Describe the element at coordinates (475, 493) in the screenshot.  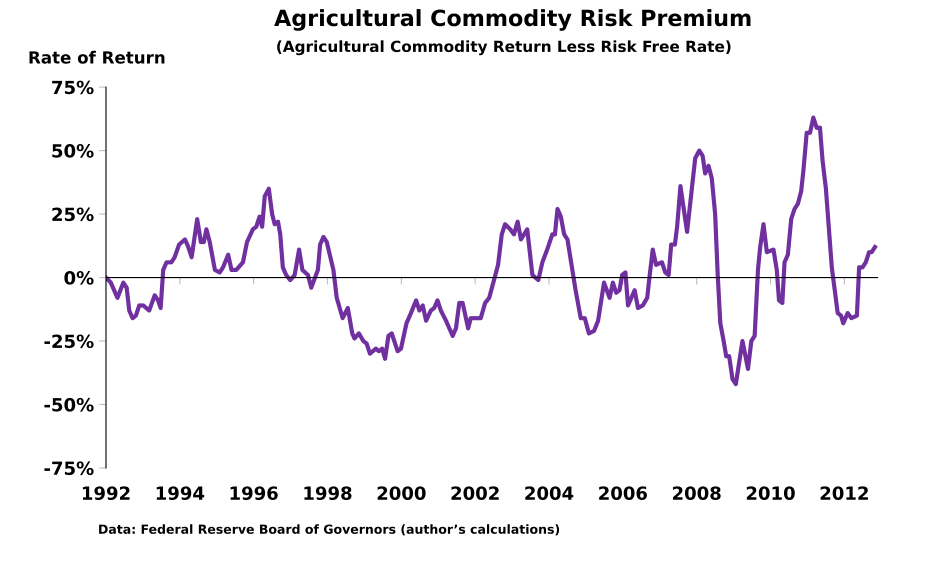
I see `x-tick-label: 2002` at that location.